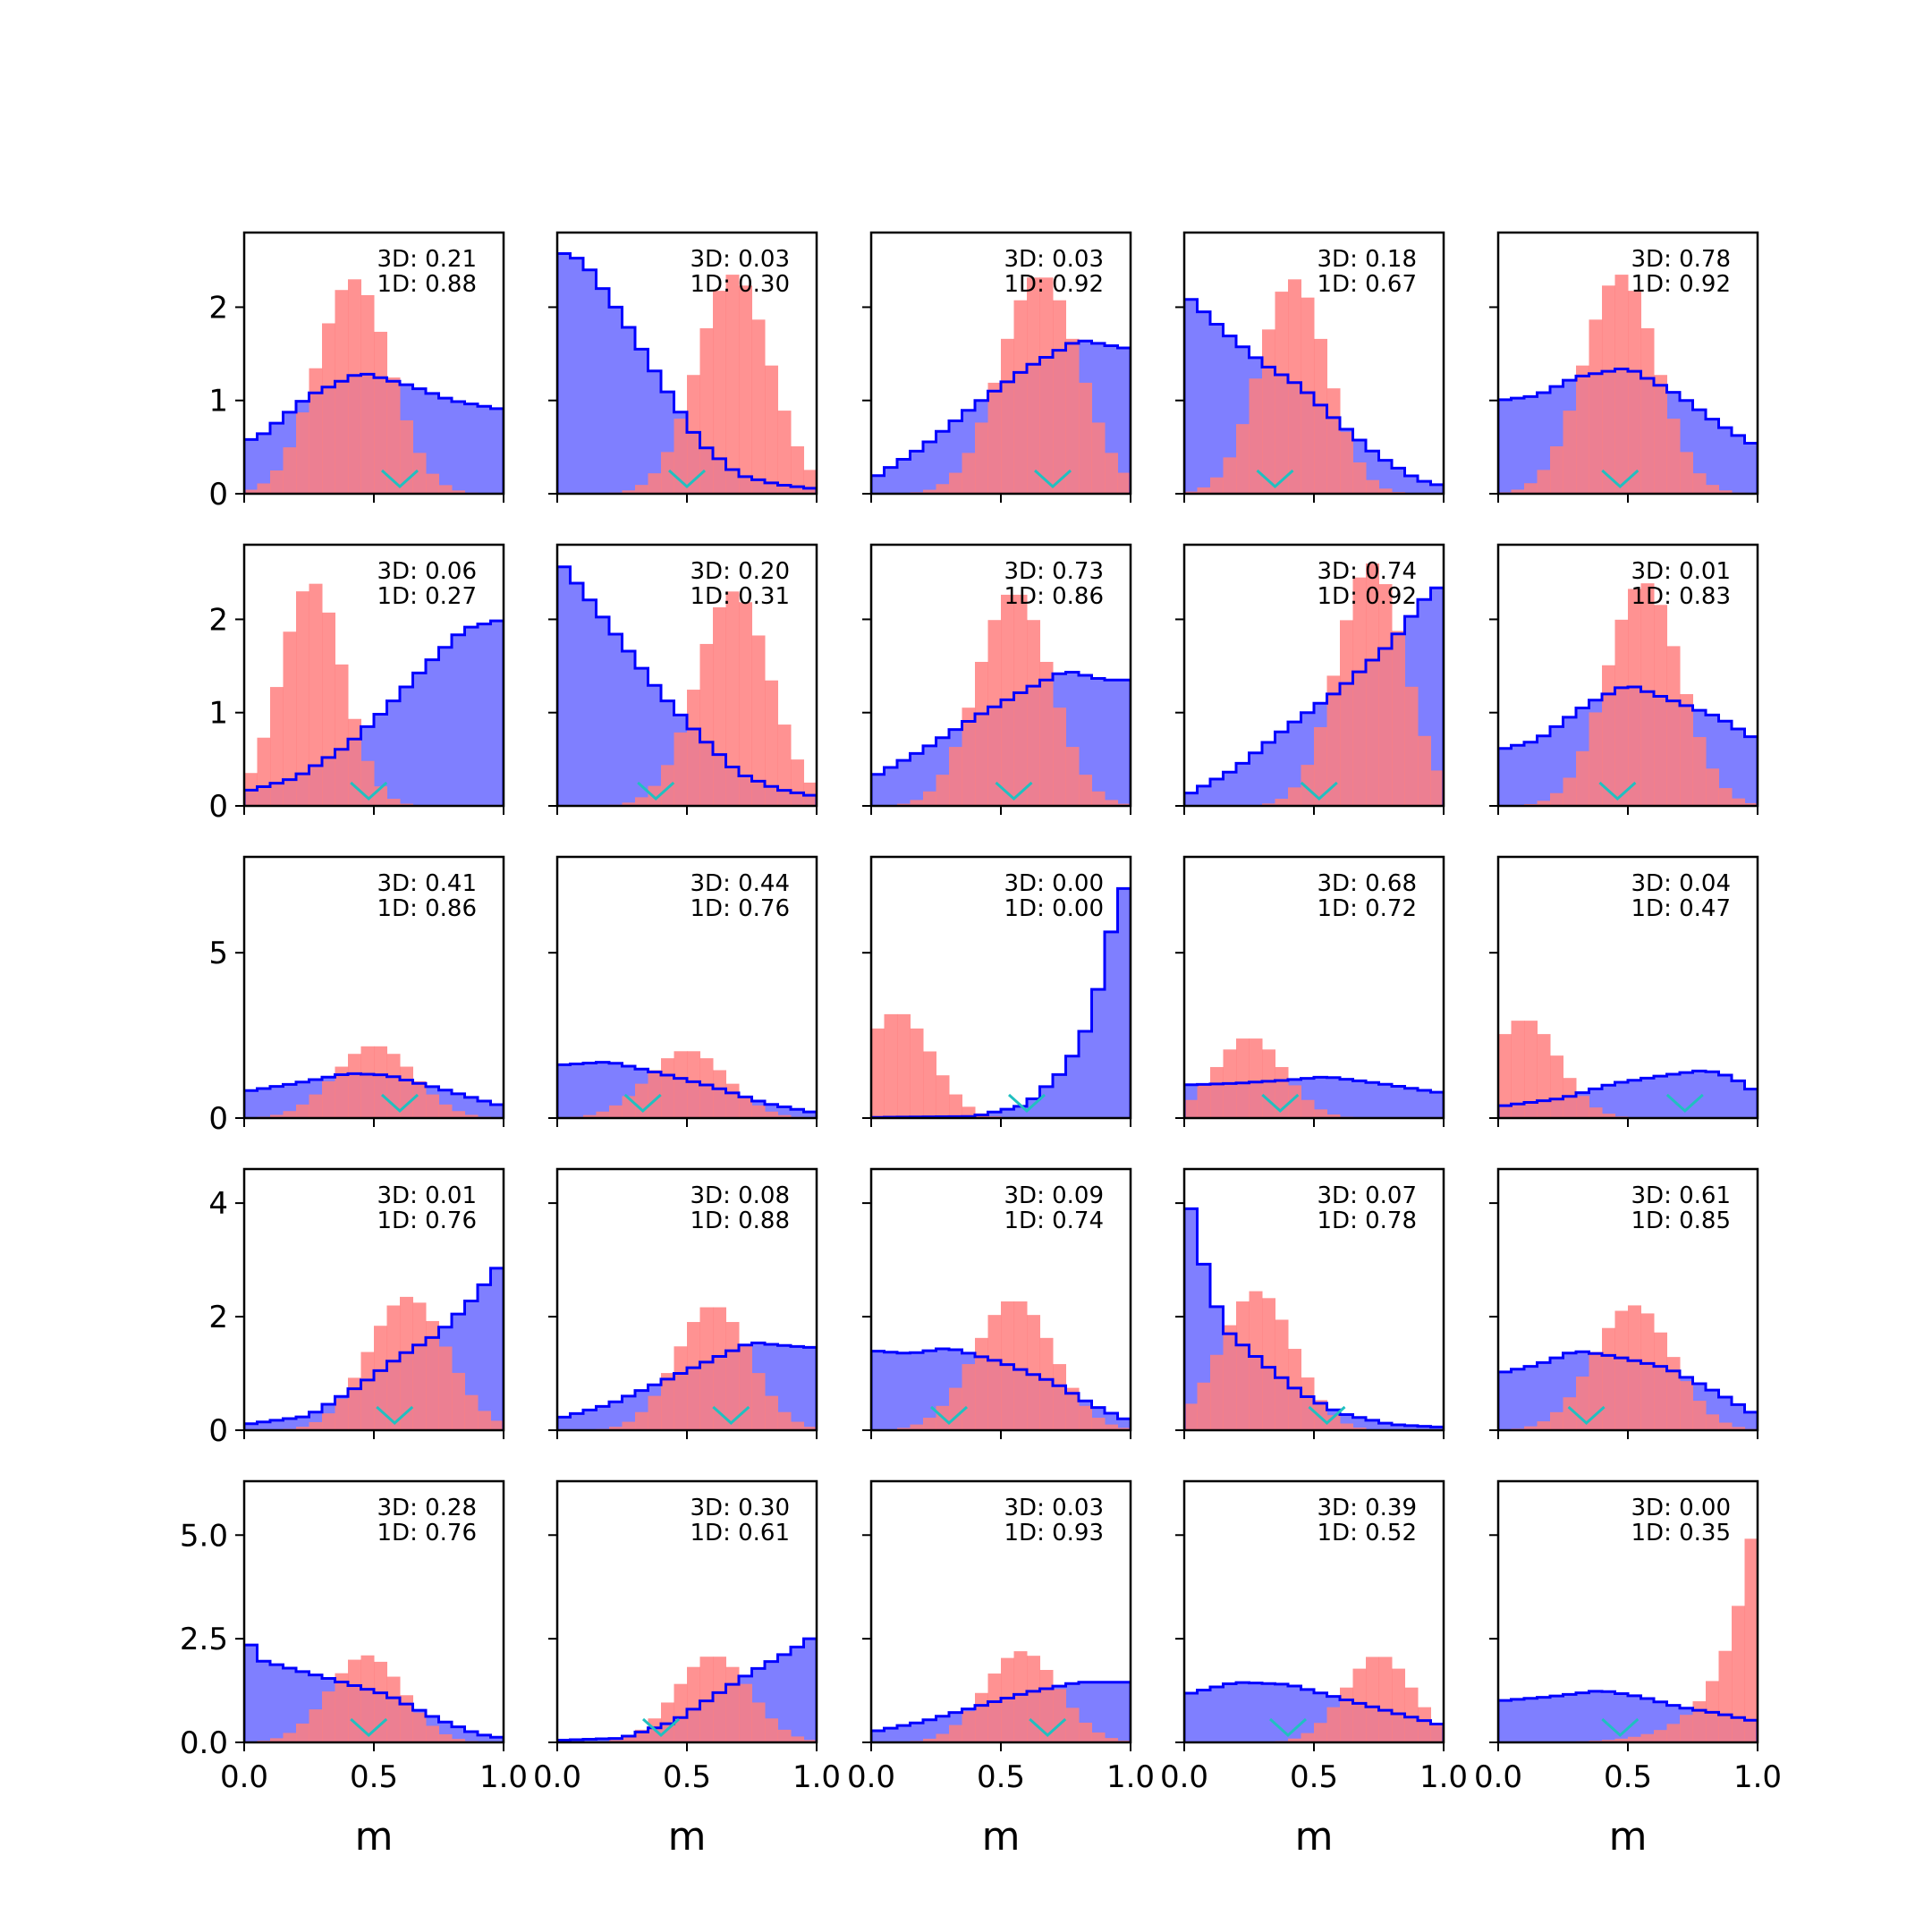  Describe the element at coordinates (244, 1777) in the screenshot. I see `x-tick-label: 0.0` at that location.